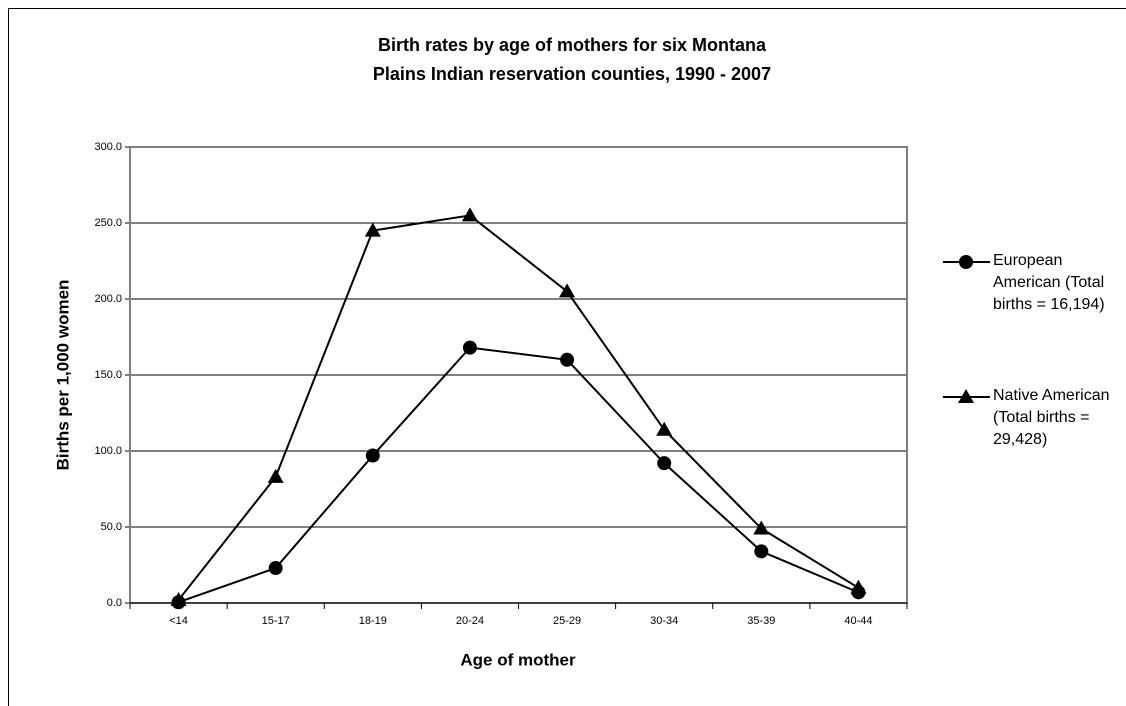  Describe the element at coordinates (567, 621) in the screenshot. I see `x-tick-label: 25-29` at that location.